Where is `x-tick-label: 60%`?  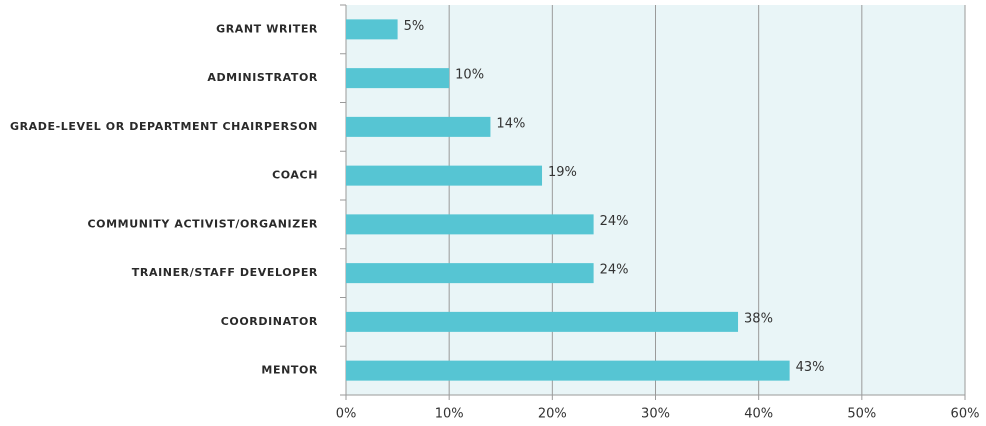 x-tick-label: 60% is located at coordinates (965, 414).